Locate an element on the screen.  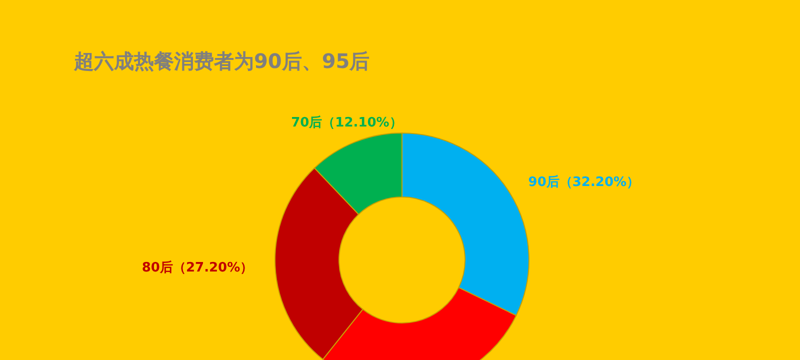
slice-label: 90后（32.20%） is located at coordinates (584, 182).